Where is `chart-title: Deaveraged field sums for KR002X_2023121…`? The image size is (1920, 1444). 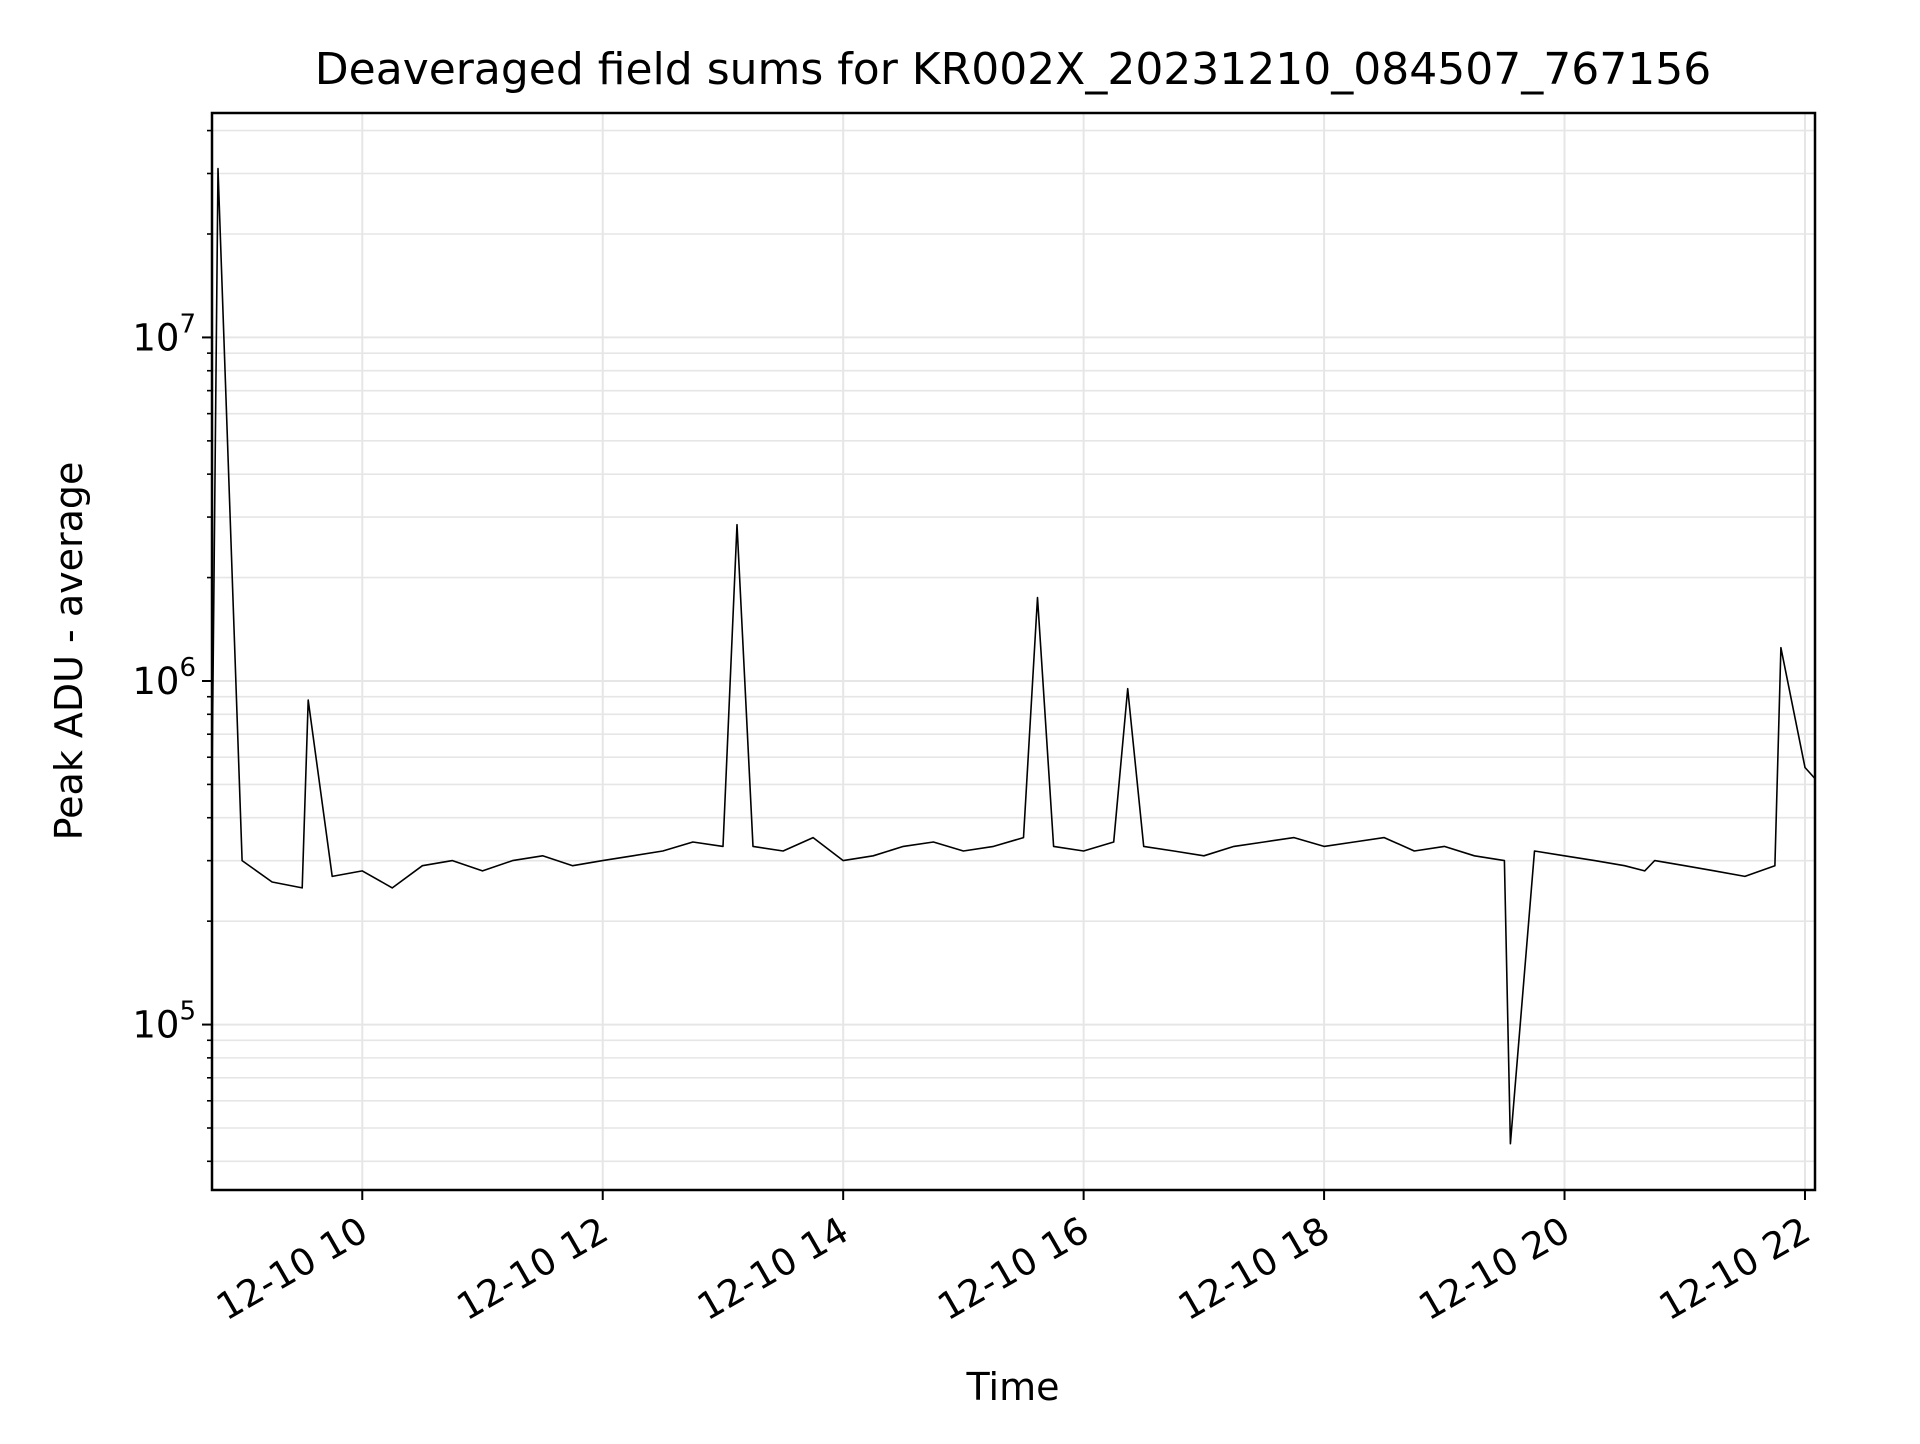
chart-title: Deaveraged field sums for KR002X_2023121… is located at coordinates (1013, 69).